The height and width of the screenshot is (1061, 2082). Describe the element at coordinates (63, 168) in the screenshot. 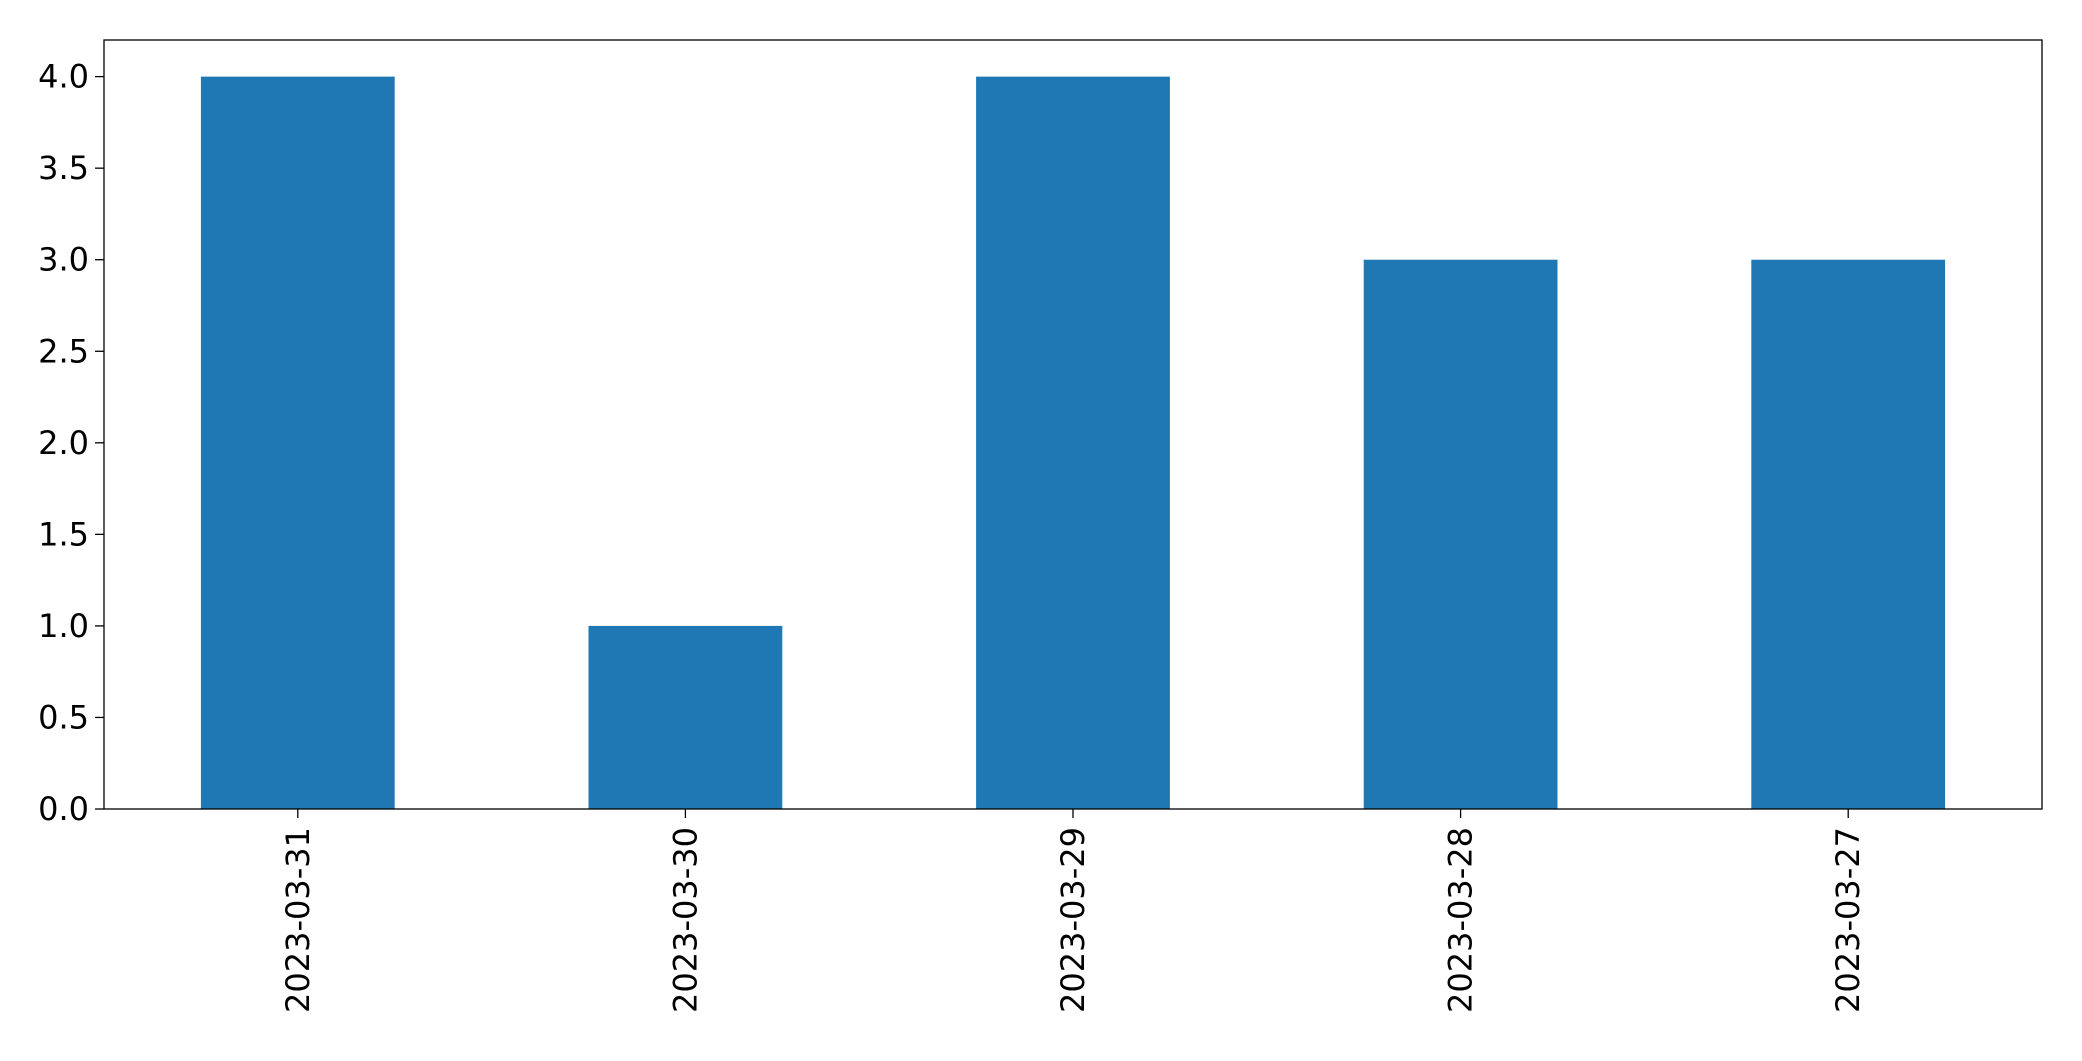

I see `y-tick-label: 3.5` at that location.